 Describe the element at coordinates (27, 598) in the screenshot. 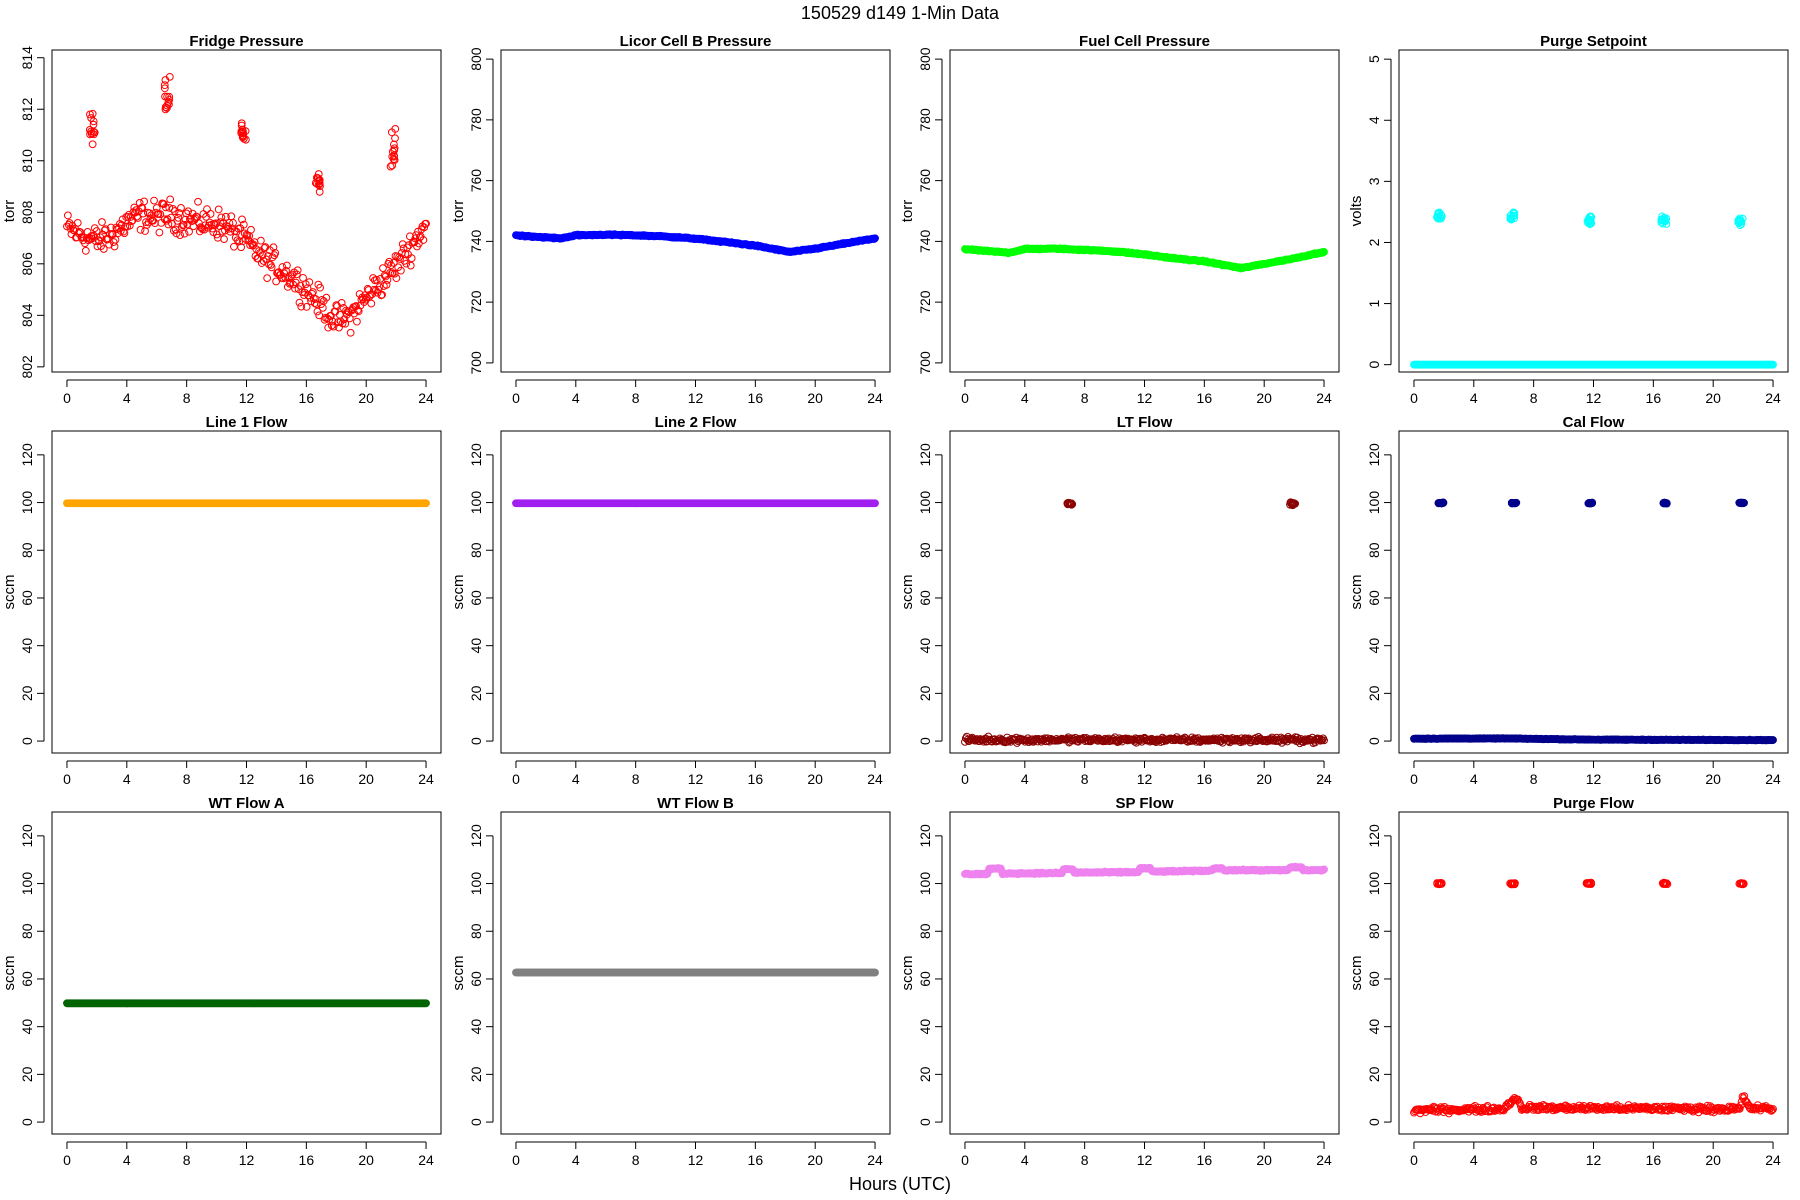

I see `y-tick-label: 60` at that location.